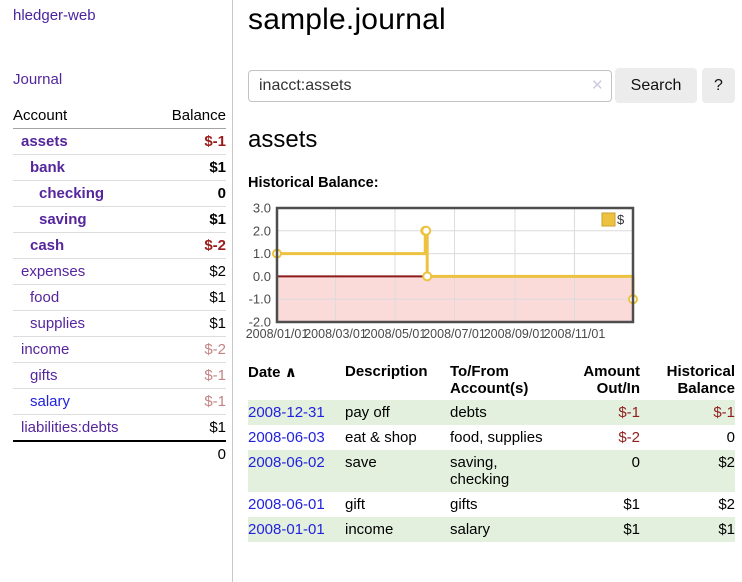 This screenshot has width=742, height=582. I want to click on transaction-accounts: saving, checking, so click(480, 471).